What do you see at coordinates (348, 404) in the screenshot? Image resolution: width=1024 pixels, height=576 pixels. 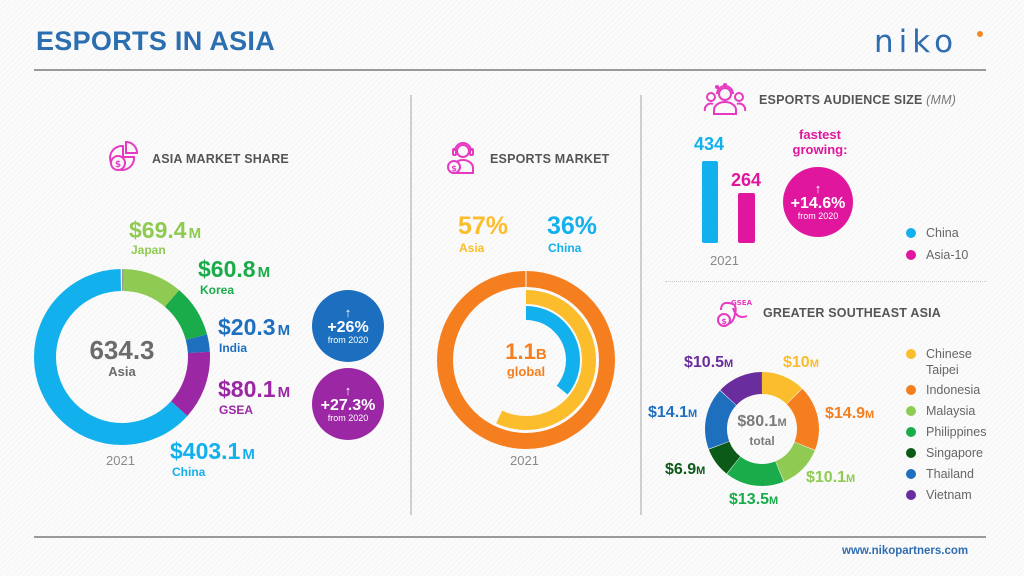 I see `gsea-growth-badge: ↑ +27.3% from 2020` at bounding box center [348, 404].